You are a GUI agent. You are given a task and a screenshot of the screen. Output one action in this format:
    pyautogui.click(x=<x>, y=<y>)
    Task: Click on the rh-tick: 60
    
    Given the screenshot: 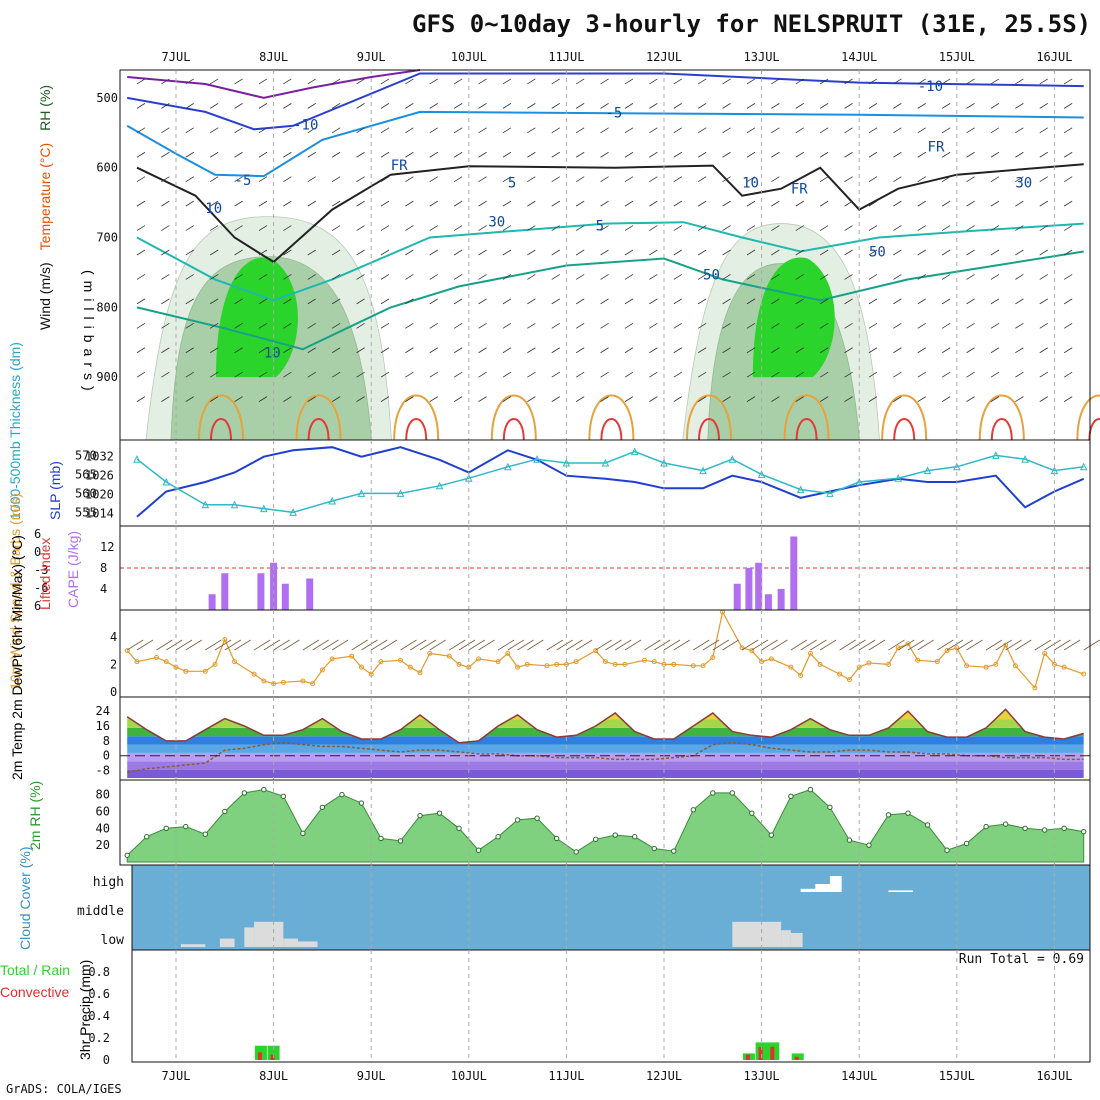 What is the action you would take?
    pyautogui.click(x=103, y=811)
    